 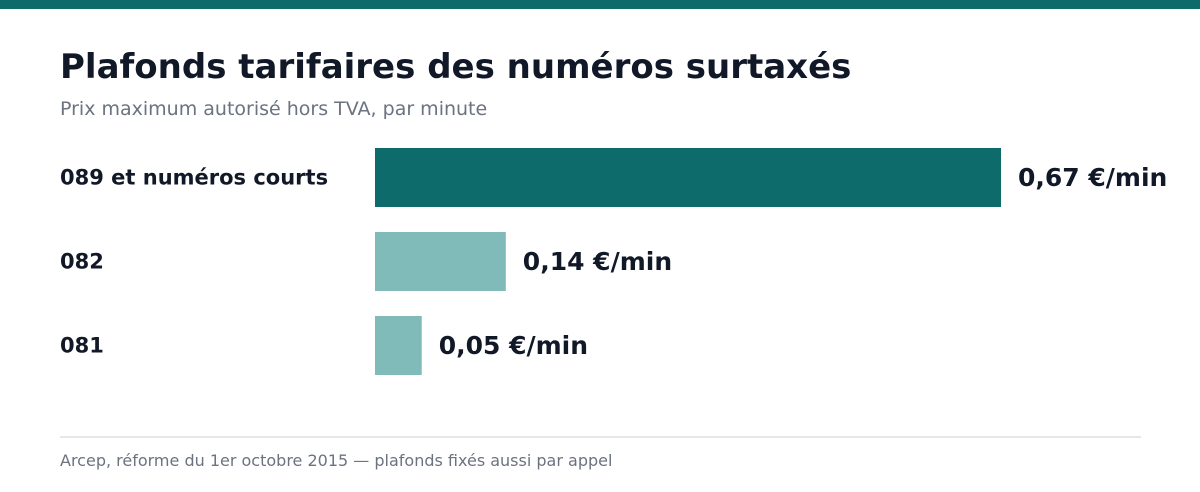 I want to click on footer-divider, so click(x=600, y=437).